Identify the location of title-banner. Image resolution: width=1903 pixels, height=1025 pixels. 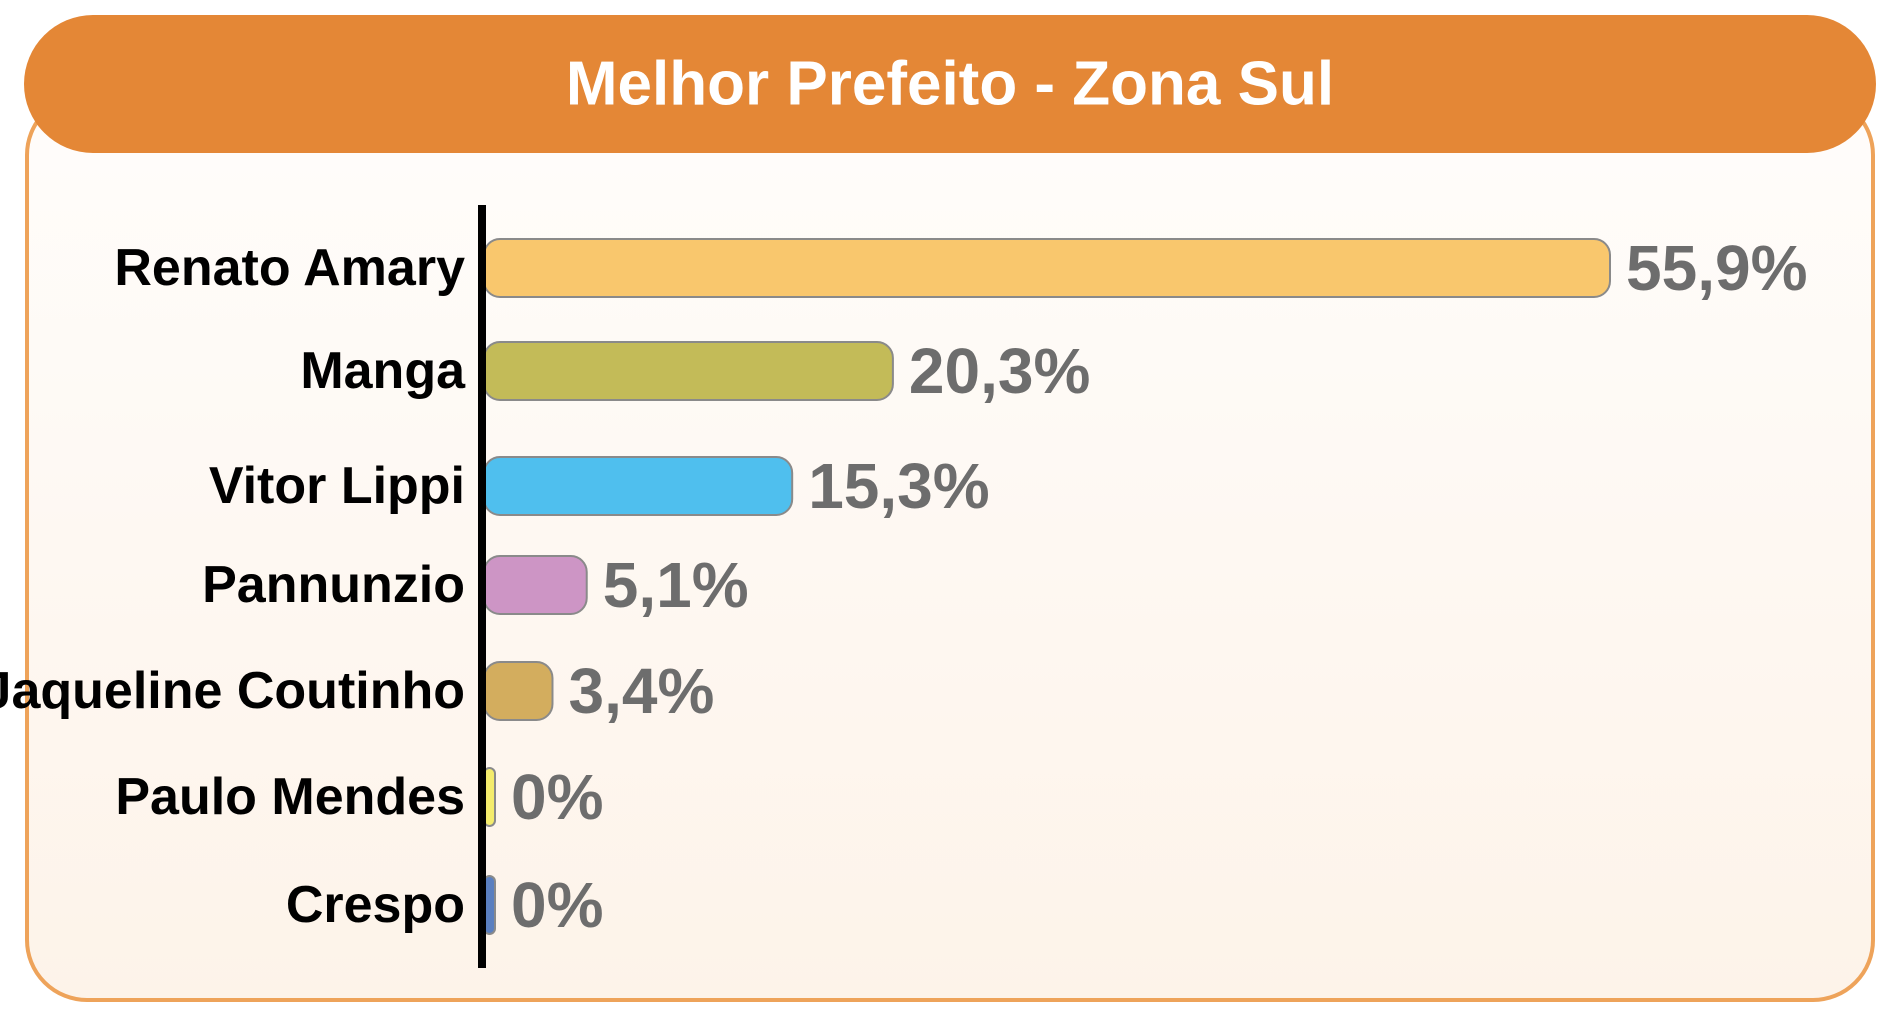
(950, 84).